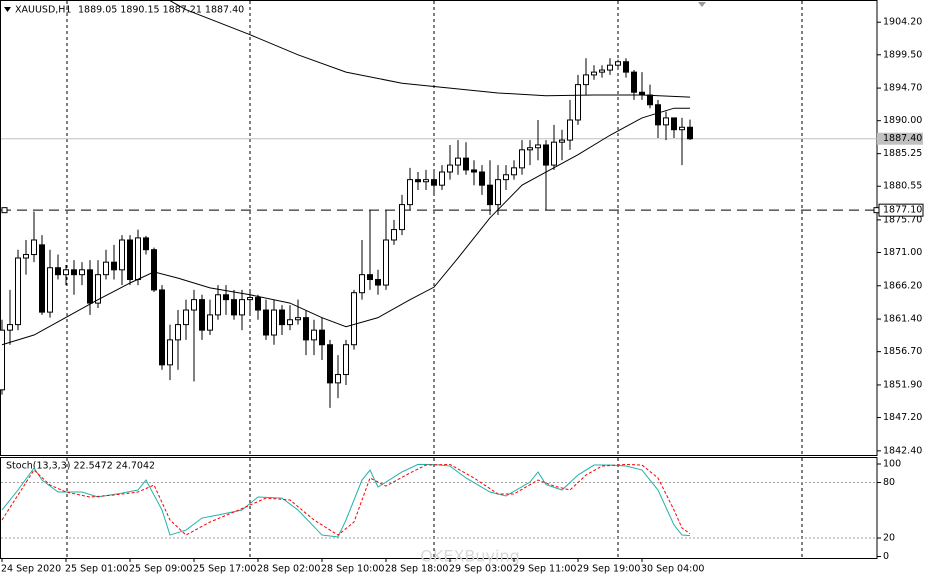  What do you see at coordinates (901, 210) in the screenshot?
I see `hline-label-box` at bounding box center [901, 210].